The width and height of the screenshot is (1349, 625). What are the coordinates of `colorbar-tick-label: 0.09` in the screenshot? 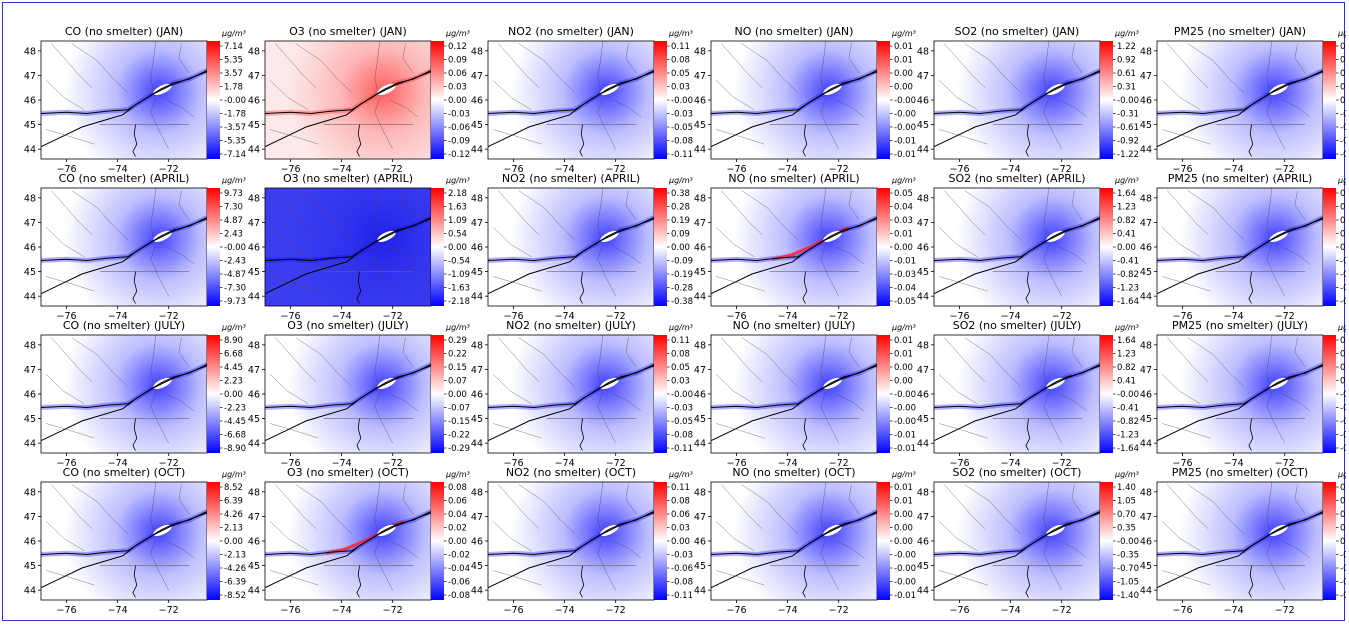 It's located at (680, 235).